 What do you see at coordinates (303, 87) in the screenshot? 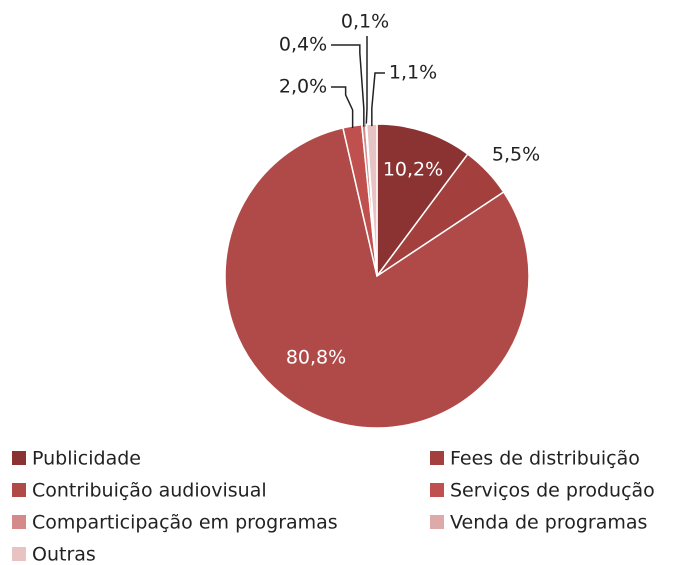
I see `data-label: 2,0%` at bounding box center [303, 87].